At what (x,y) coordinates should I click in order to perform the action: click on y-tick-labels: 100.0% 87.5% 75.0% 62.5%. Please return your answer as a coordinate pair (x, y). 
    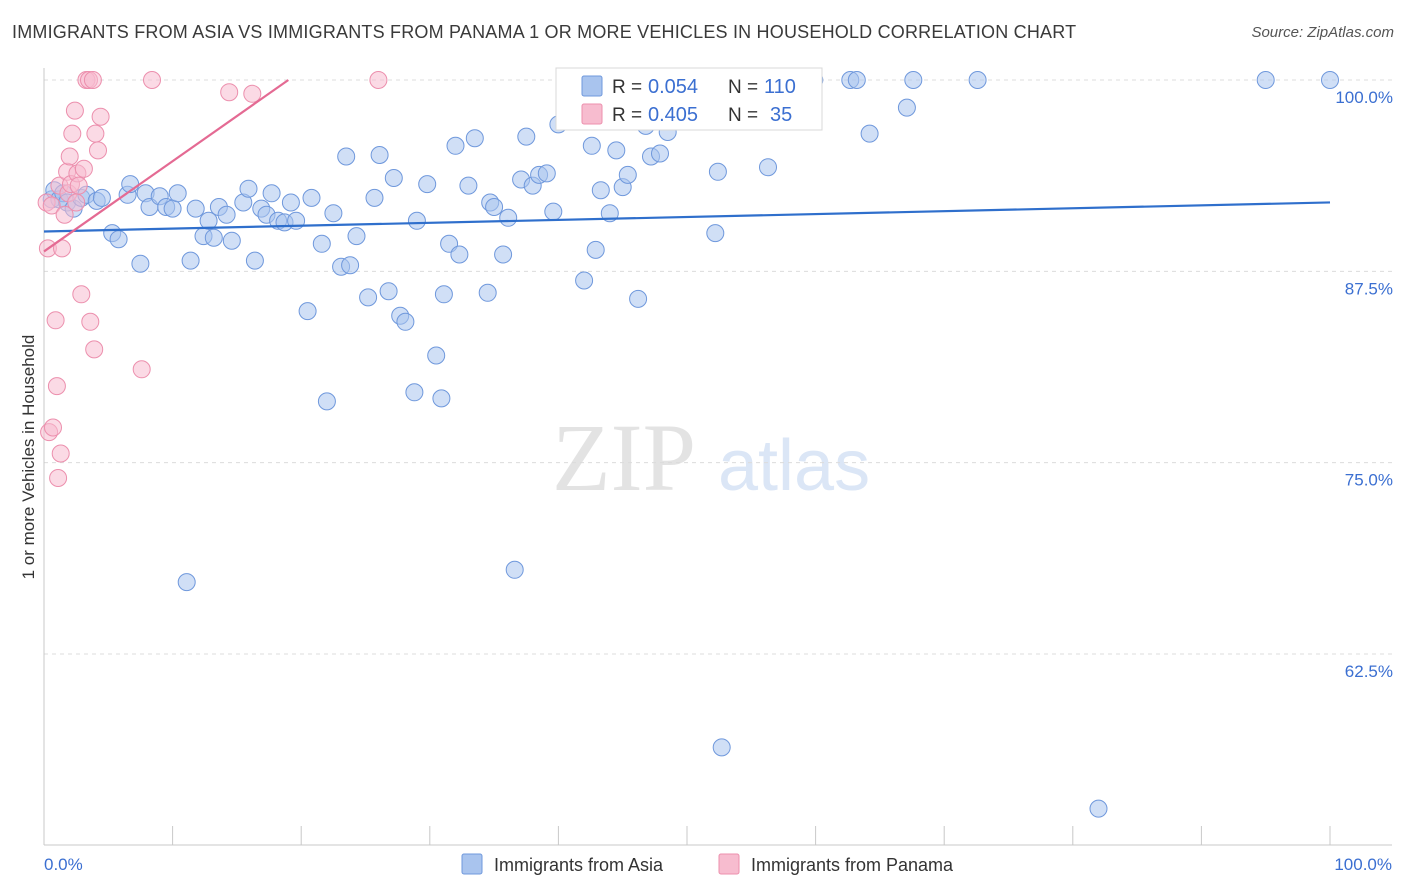
    Looking at the image, I should click on (1364, 384).